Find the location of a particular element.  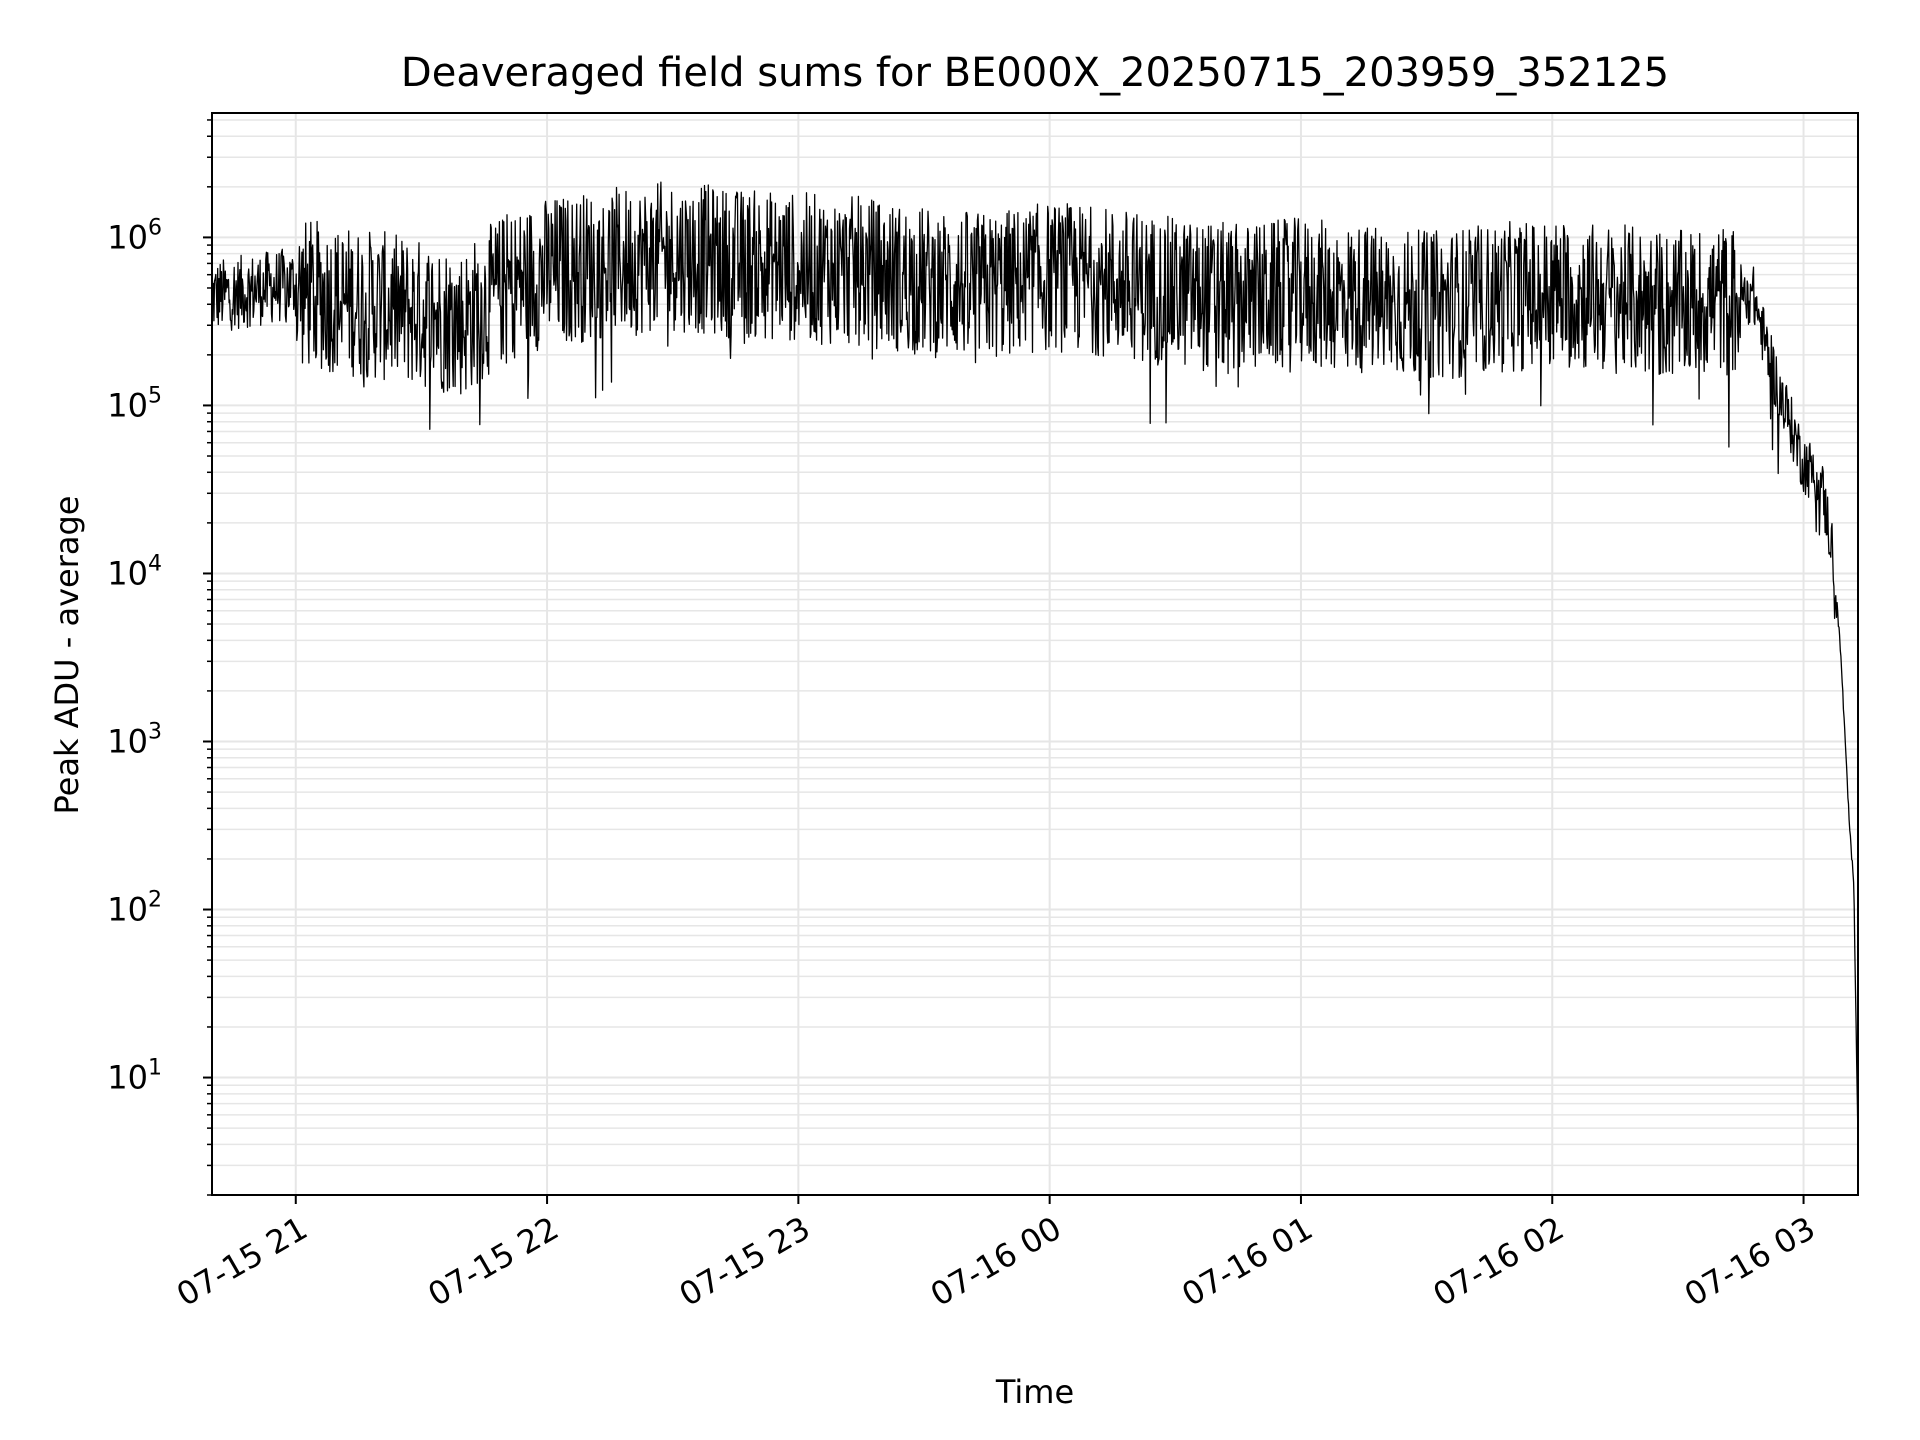

y-tick-label: 102 is located at coordinates (134, 908).